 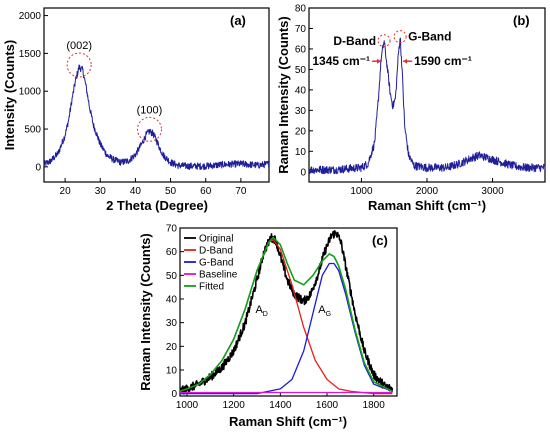 I want to click on legend-entry: Original, so click(x=216, y=239).